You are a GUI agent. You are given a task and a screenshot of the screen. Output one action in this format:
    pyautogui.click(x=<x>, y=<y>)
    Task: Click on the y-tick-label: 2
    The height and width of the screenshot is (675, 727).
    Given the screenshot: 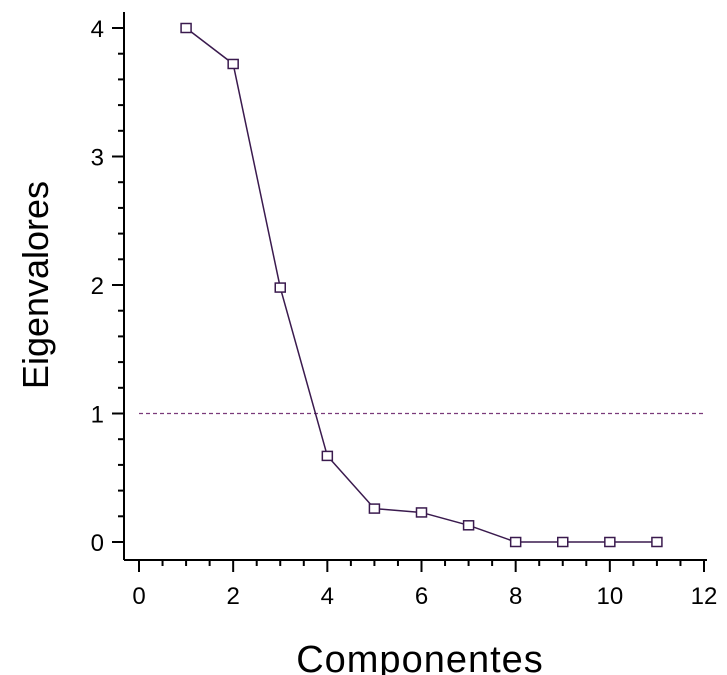 What is the action you would take?
    pyautogui.click(x=97, y=286)
    